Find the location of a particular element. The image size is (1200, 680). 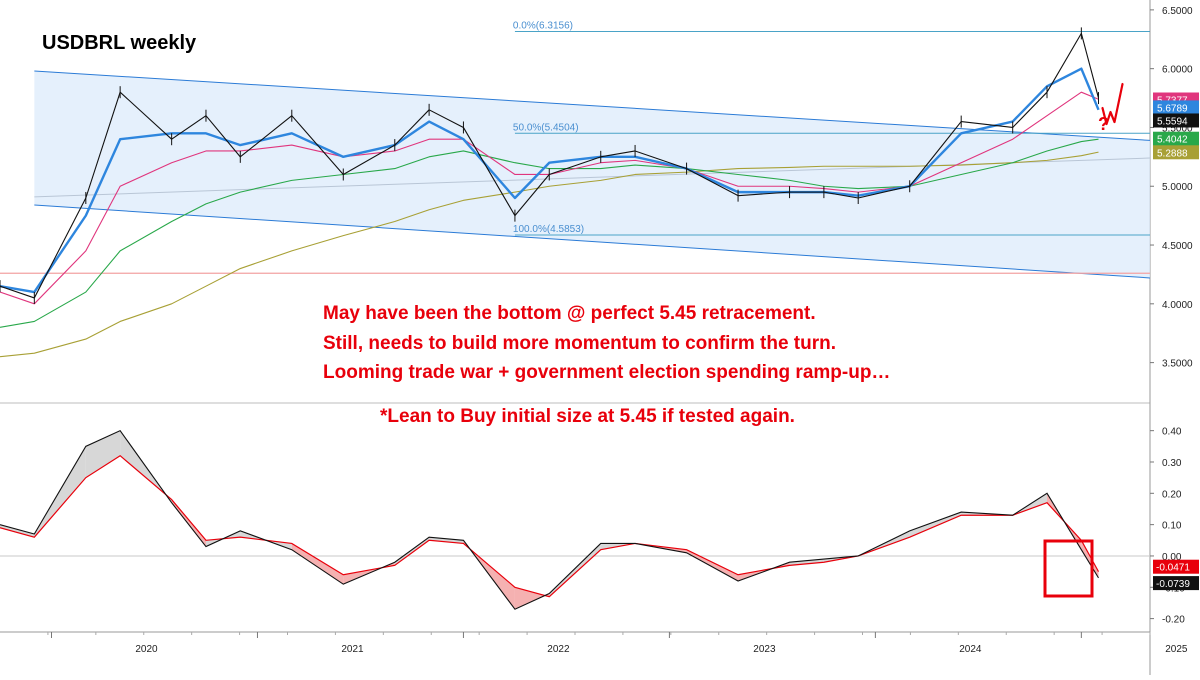

fib-level-label-1: 50.0%(5.4504) is located at coordinates (546, 127).